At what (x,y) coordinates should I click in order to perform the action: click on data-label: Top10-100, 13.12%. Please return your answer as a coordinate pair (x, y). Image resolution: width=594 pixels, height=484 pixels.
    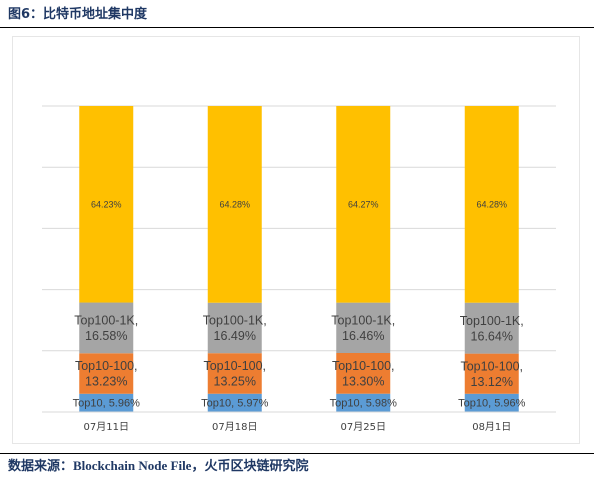
    Looking at the image, I should click on (491, 374).